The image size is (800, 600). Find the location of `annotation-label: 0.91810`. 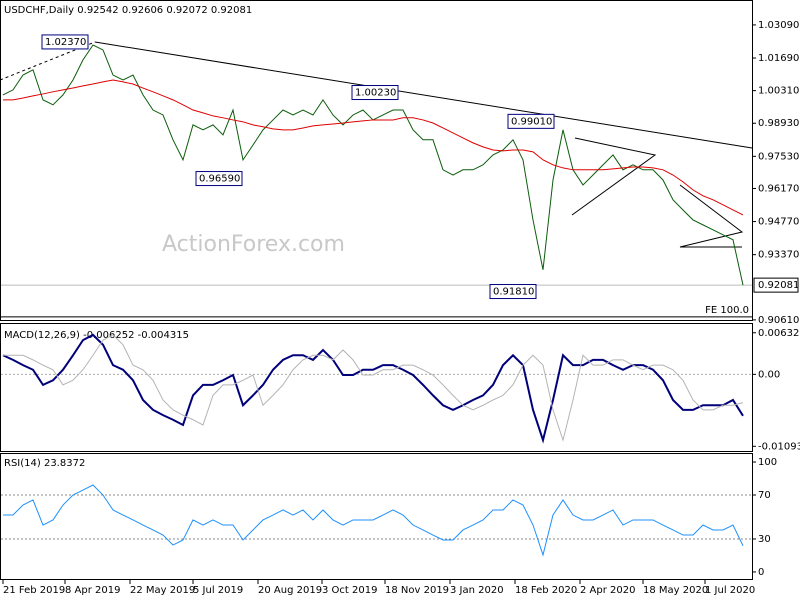

annotation-label: 0.91810 is located at coordinates (513, 292).